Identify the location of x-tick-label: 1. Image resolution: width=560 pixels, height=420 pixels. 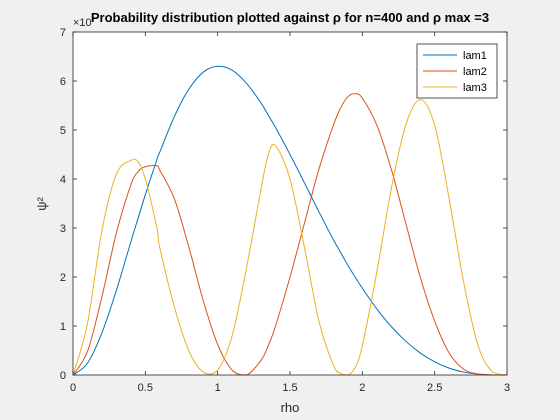
(218, 388).